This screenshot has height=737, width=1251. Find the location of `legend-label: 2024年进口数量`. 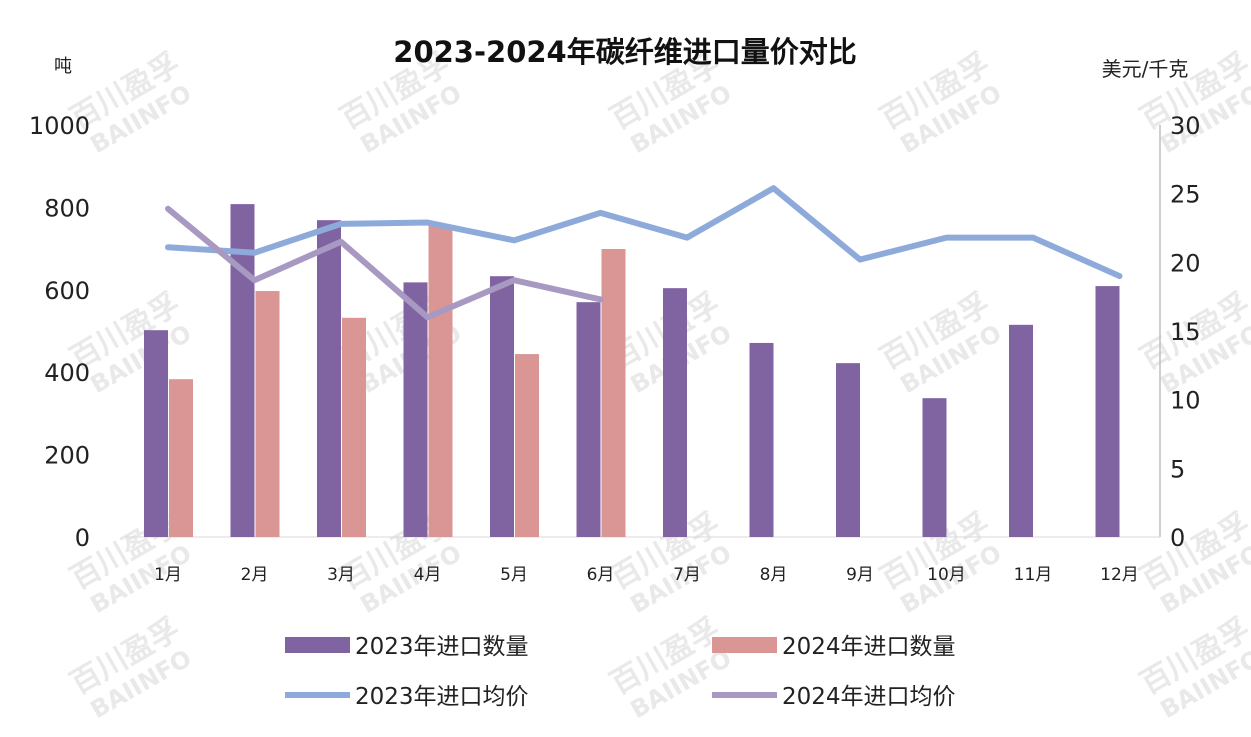

legend-label: 2024年进口数量 is located at coordinates (869, 647).